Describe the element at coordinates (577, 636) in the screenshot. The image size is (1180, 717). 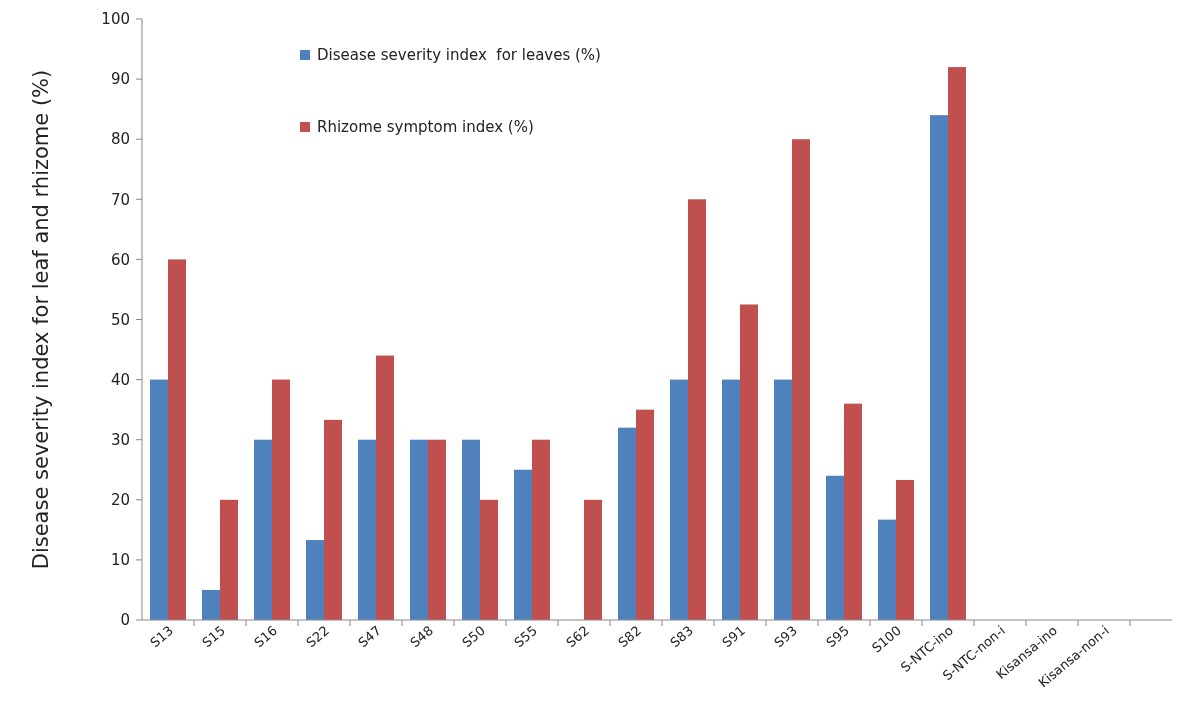
I see `x-tick-label: S62` at that location.